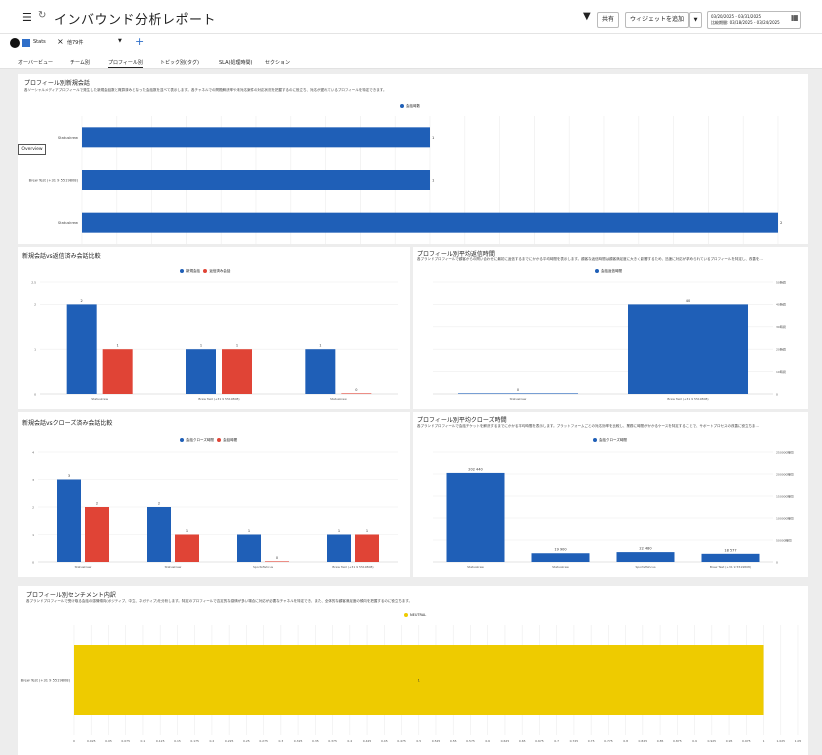 Image resolution: width=822 pixels, height=755 pixels. Describe the element at coordinates (608, 741) in the screenshot. I see `tick-label: 0.775` at that location.